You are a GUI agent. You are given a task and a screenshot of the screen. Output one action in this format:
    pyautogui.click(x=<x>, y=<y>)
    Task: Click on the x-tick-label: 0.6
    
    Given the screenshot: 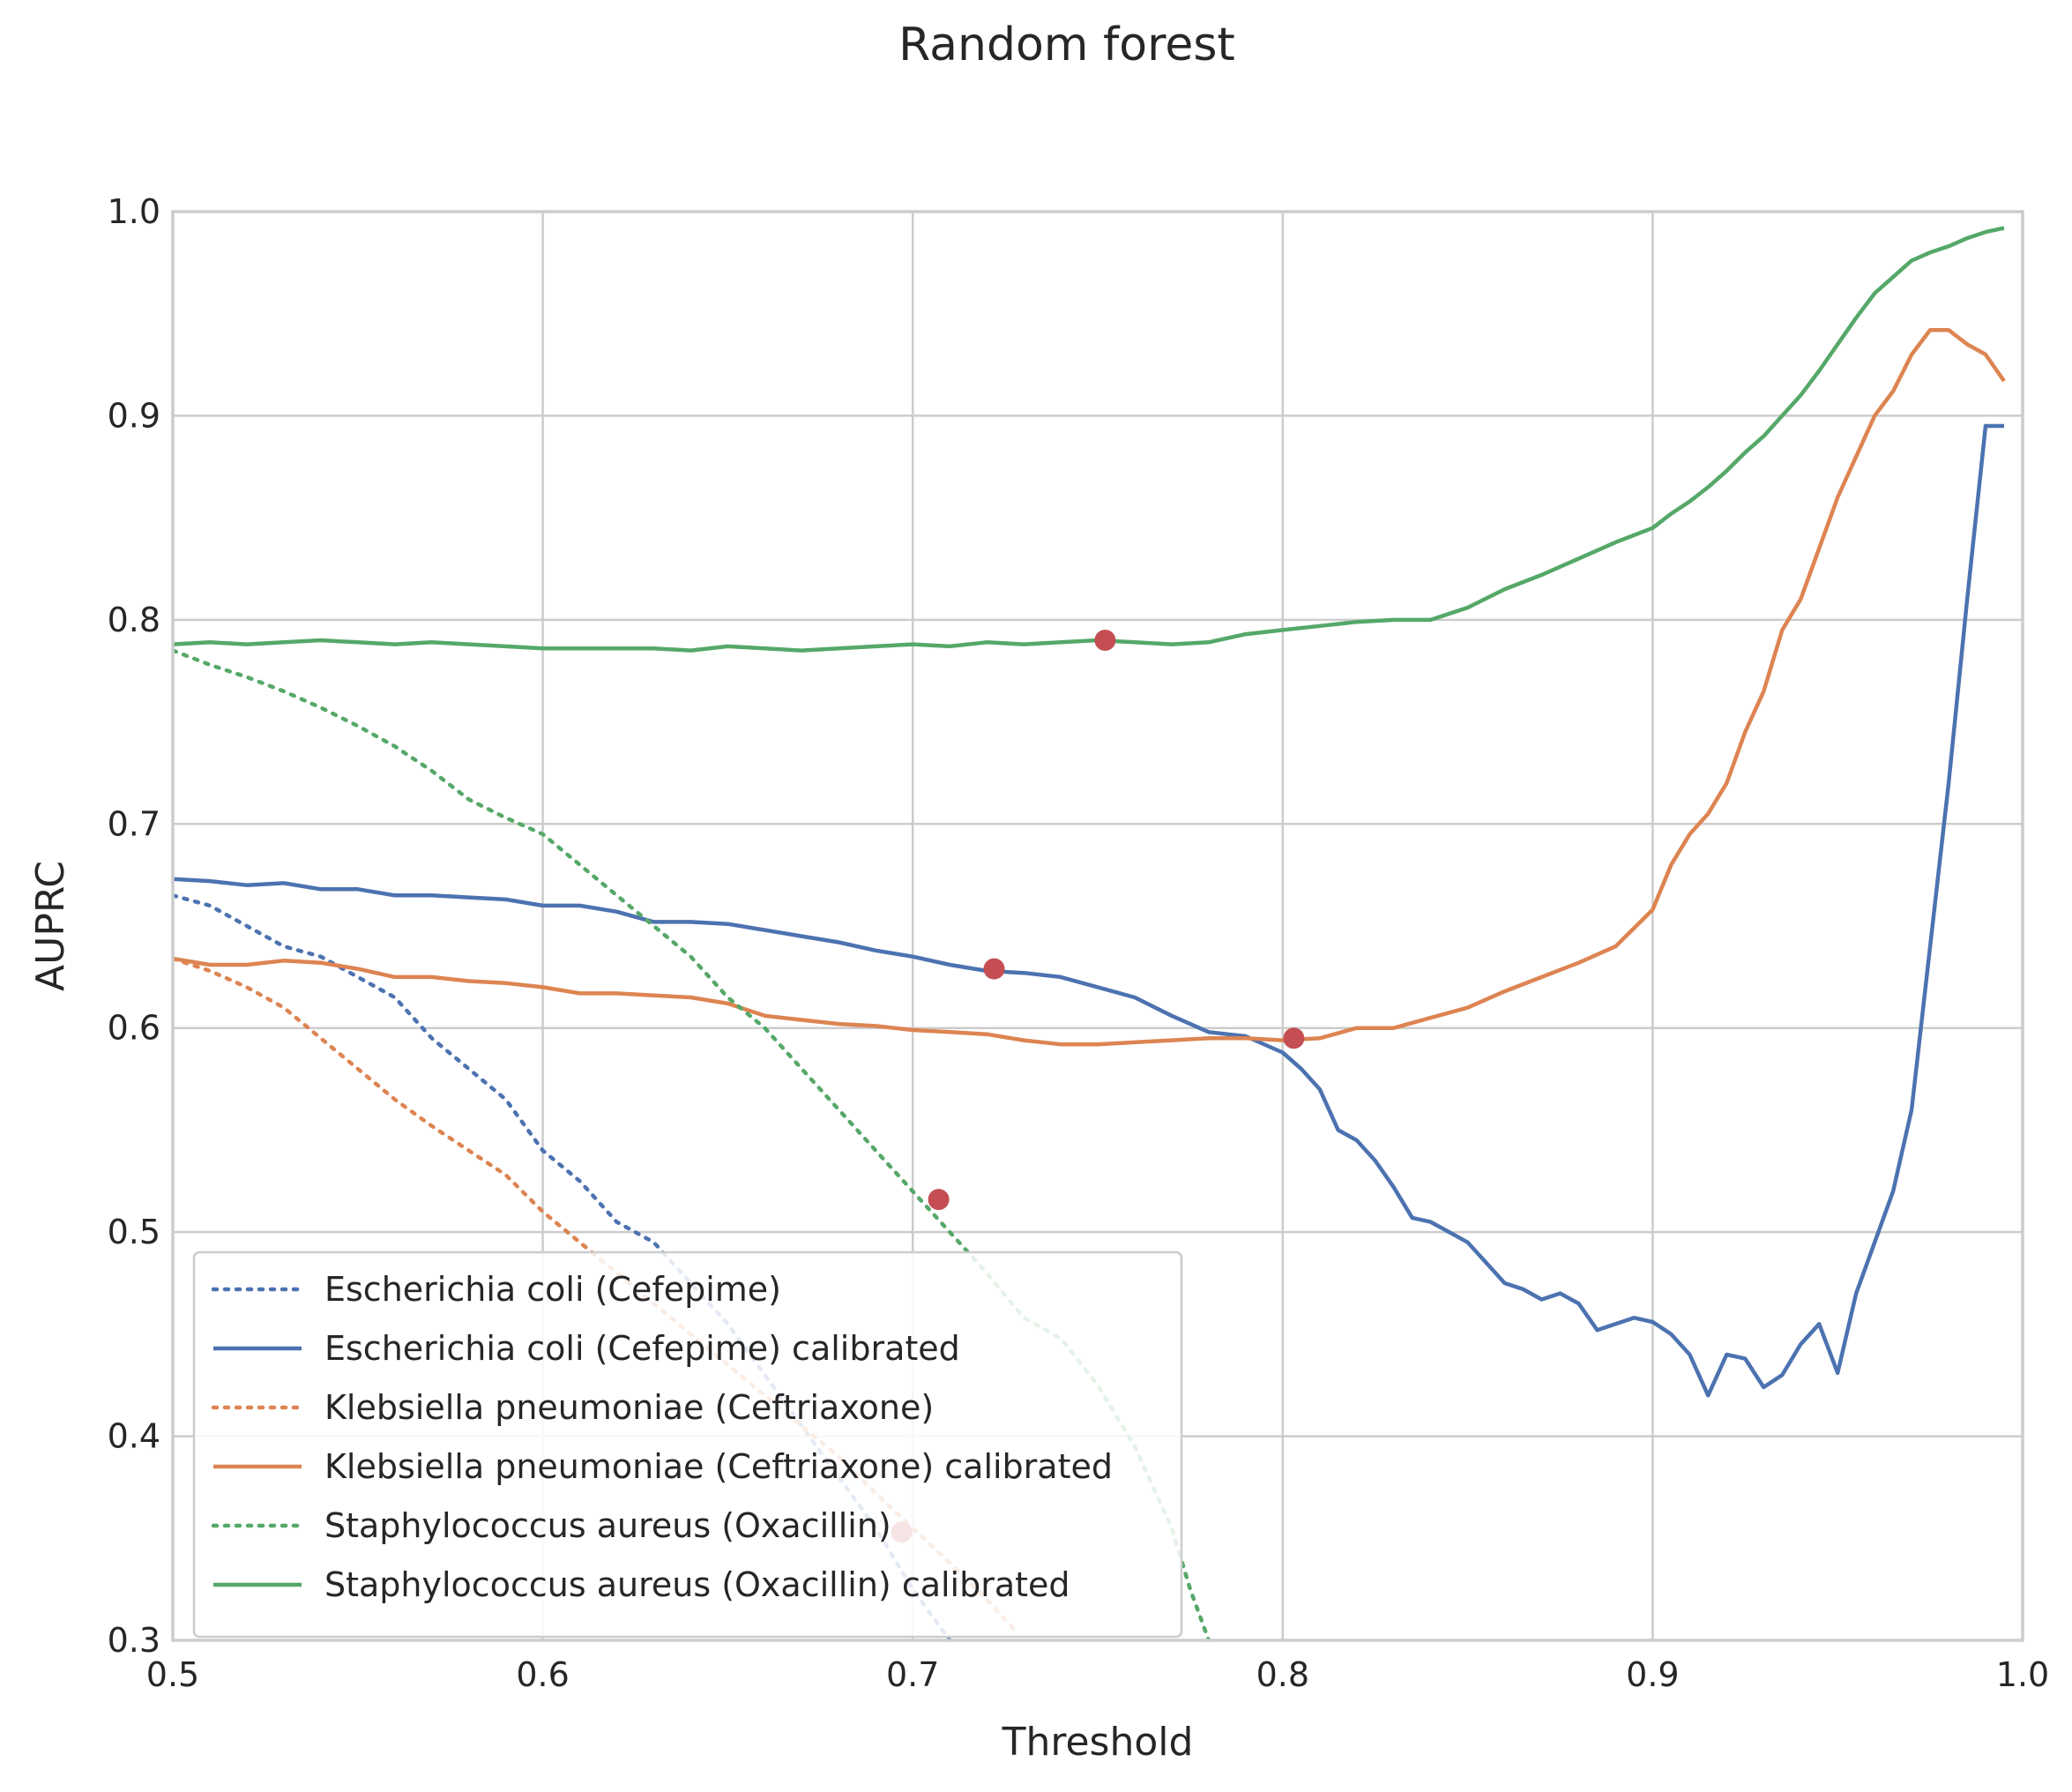 What is the action you would take?
    pyautogui.click(x=542, y=1674)
    